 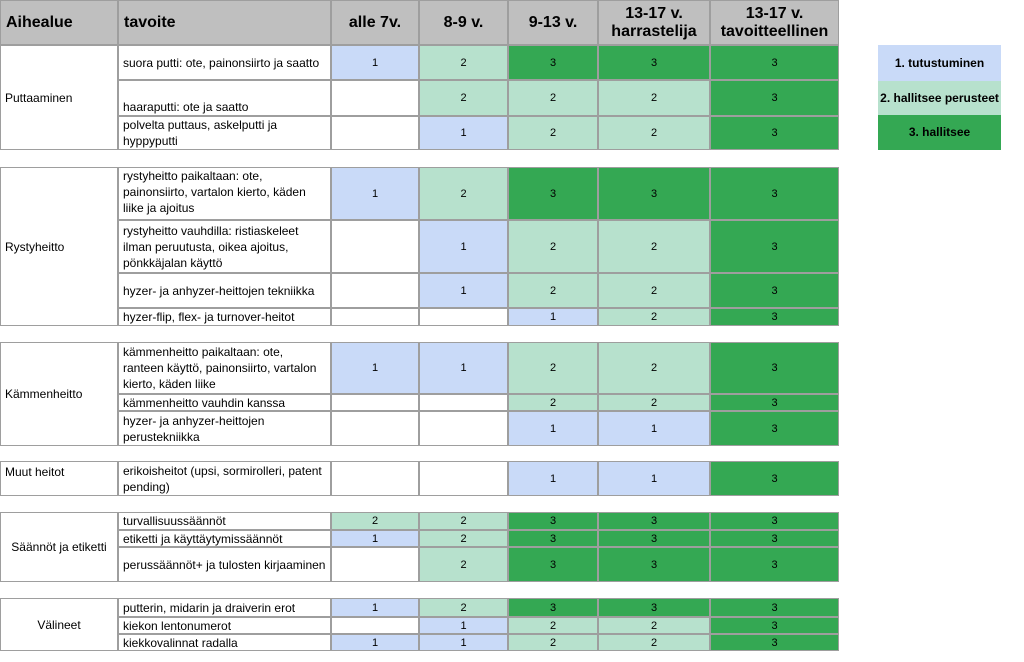 What do you see at coordinates (224, 62) in the screenshot?
I see `goal-cell: suora putti: ote, painonsiirto ja saatto` at bounding box center [224, 62].